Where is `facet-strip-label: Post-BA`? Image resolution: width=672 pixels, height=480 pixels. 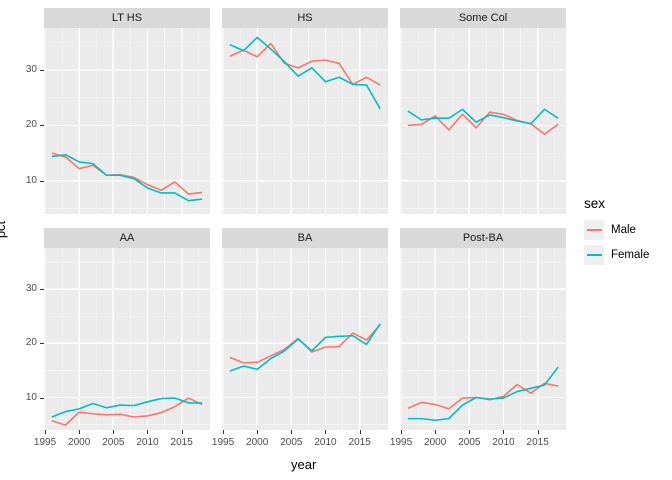 facet-strip-label: Post-BA is located at coordinates (483, 238).